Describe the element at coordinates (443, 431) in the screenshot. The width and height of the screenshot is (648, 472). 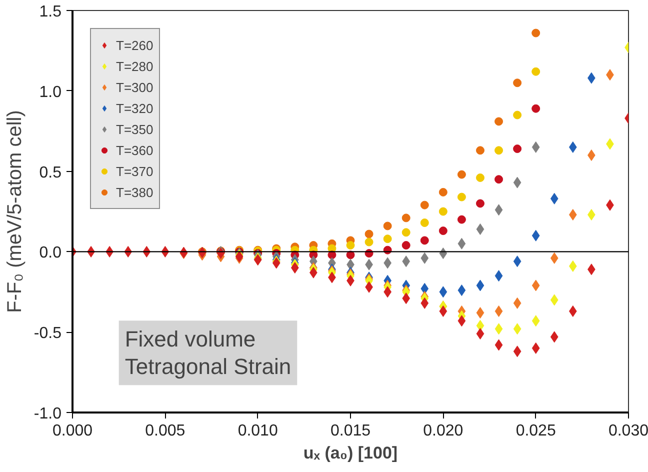
I see `x-tick-label: 0.020` at that location.